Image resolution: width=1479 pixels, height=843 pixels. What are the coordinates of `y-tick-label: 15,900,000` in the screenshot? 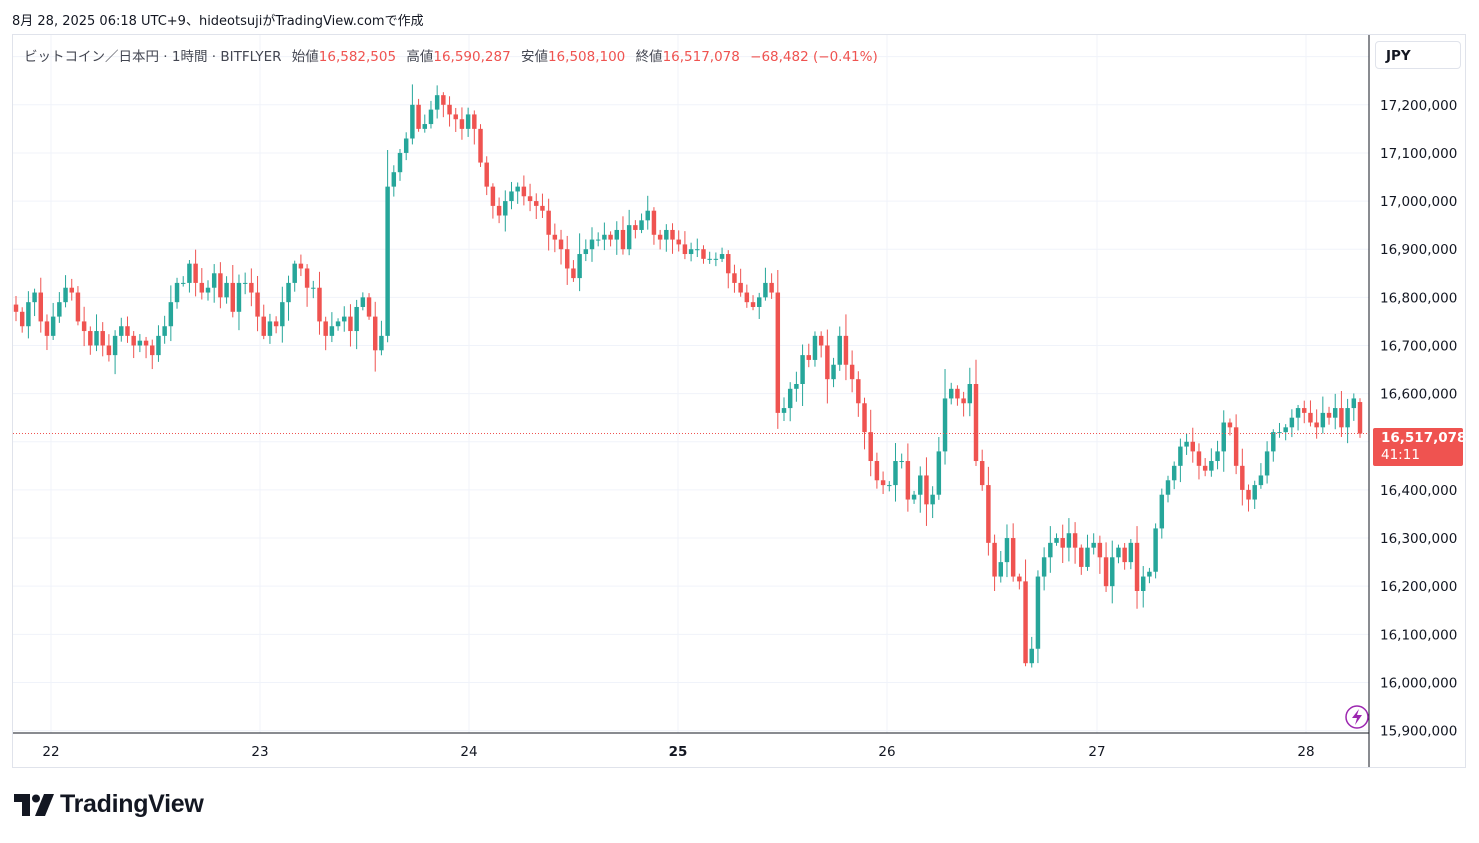 It's located at (1418, 732).